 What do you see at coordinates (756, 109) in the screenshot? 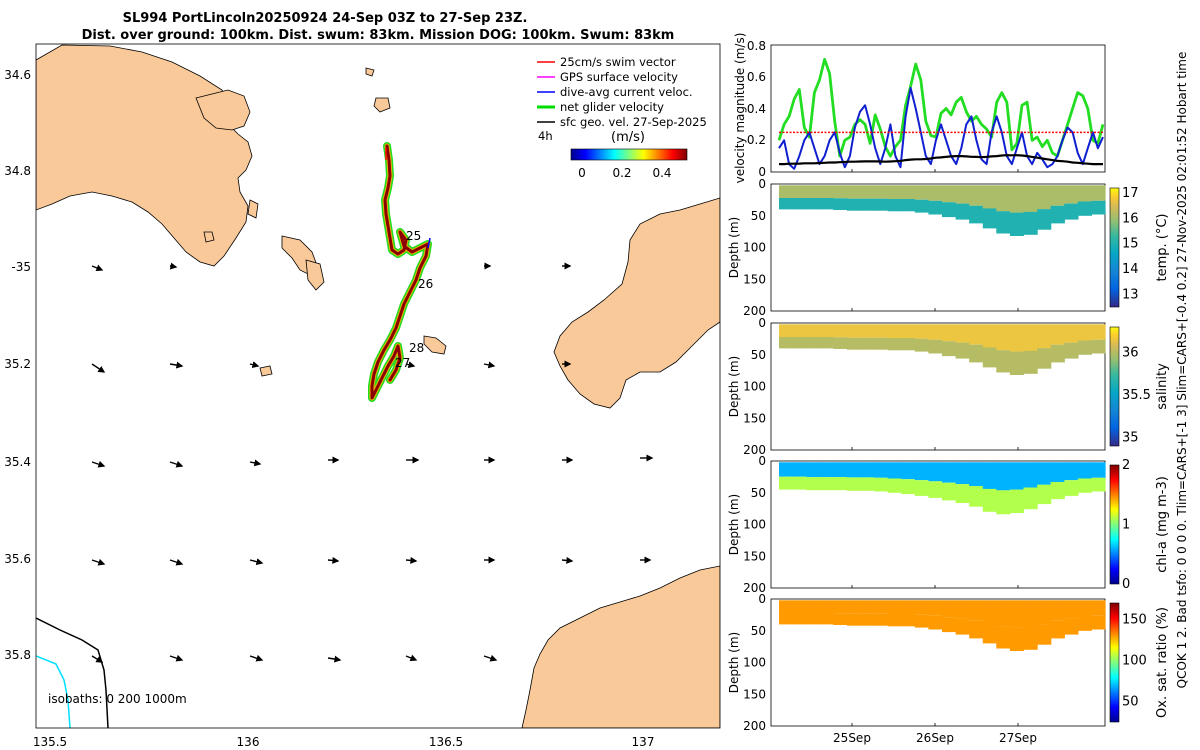
I see `vel-ytick: 0.4` at bounding box center [756, 109].